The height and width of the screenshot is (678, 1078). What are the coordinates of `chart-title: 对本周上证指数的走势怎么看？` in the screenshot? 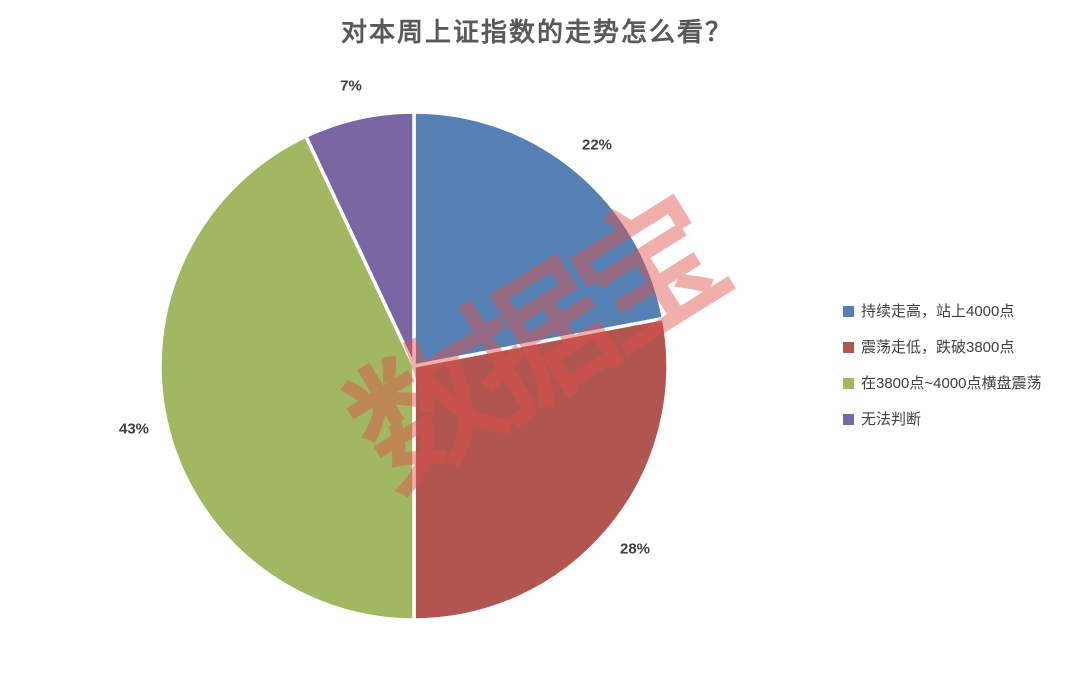 It's located at (536, 32).